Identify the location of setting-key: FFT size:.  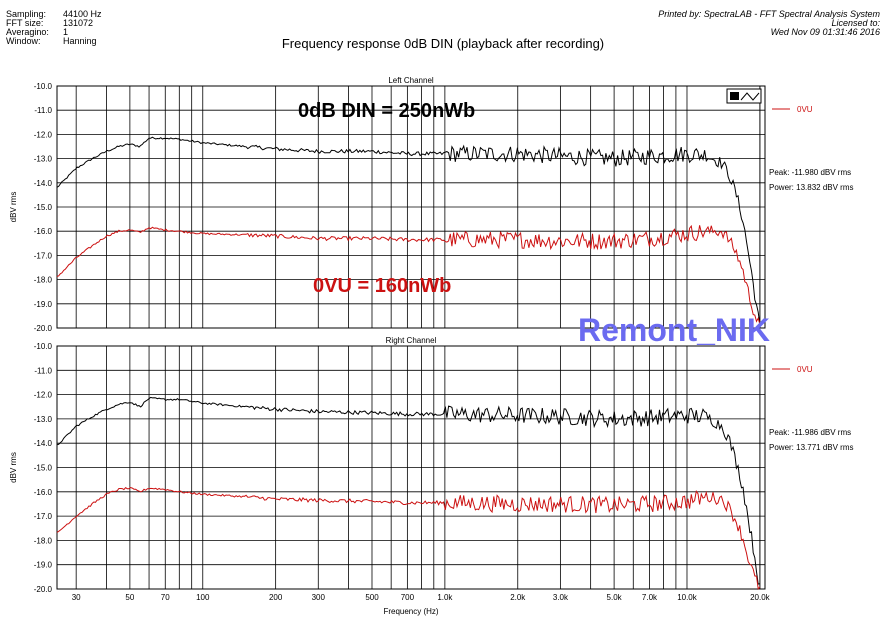
(25, 23).